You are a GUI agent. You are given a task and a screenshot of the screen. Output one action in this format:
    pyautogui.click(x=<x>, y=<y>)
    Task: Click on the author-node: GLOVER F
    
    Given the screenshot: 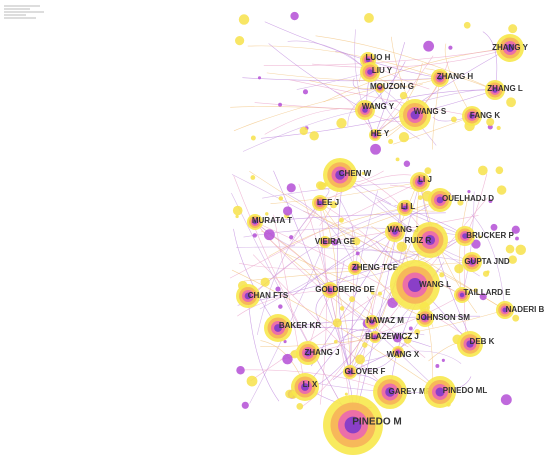 What is the action you would take?
    pyautogui.click(x=364, y=372)
    